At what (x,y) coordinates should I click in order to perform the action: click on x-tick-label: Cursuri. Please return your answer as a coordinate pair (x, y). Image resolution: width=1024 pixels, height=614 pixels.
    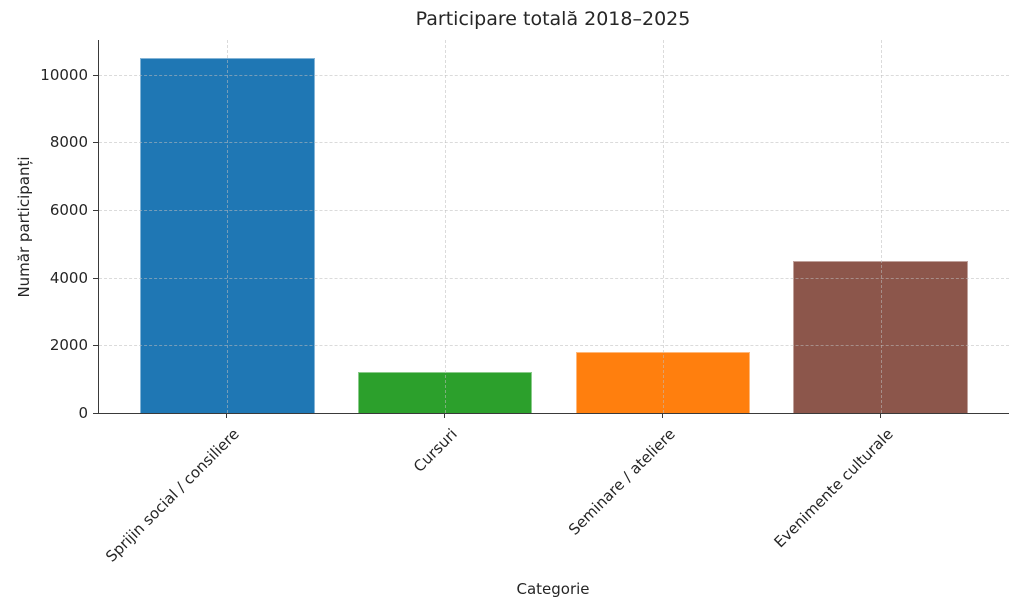
    Looking at the image, I should click on (435, 450).